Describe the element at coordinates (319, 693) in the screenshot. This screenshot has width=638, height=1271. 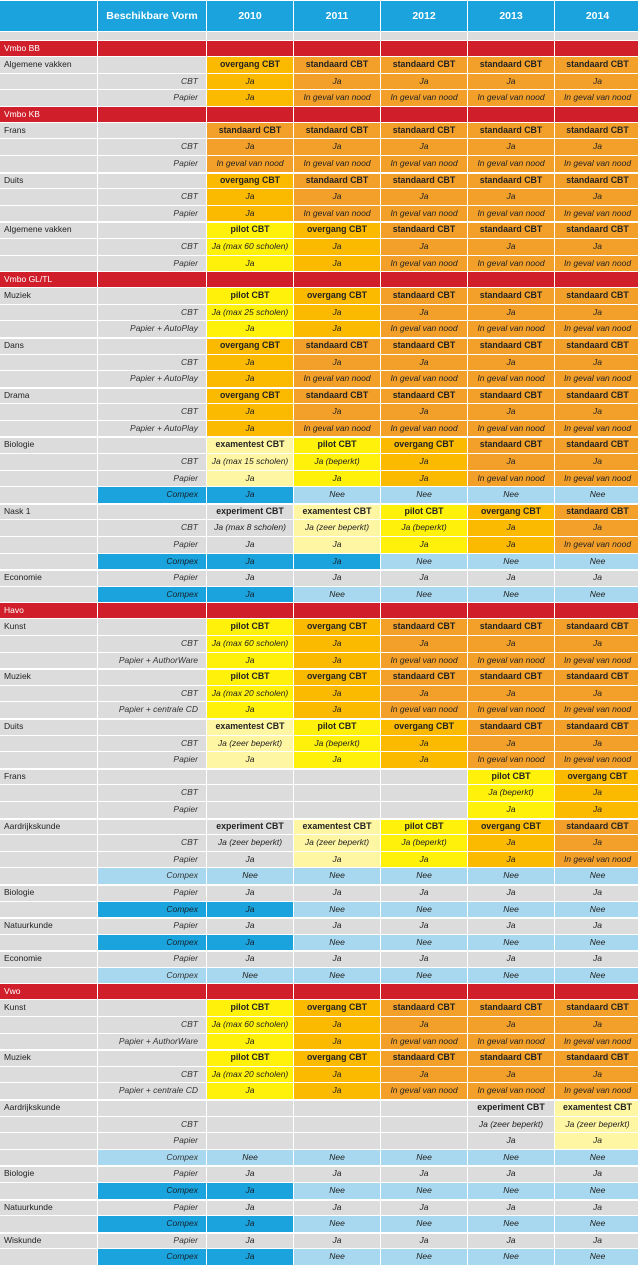
I see `table-row: CBT Ja (max 20 scholen) Ja Ja Ja Ja` at that location.